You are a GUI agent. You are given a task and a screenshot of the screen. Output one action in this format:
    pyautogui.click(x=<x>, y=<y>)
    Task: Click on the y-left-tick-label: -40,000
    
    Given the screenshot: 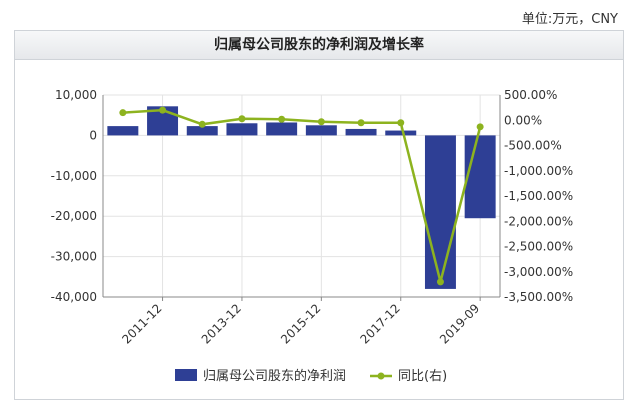 What is the action you would take?
    pyautogui.click(x=74, y=297)
    